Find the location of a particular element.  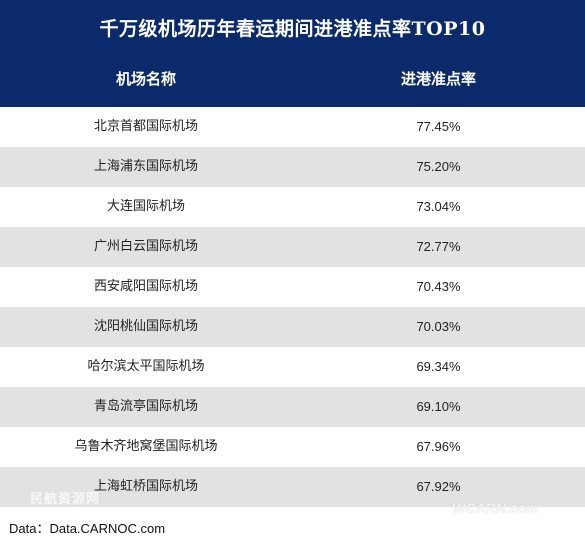

on-time-rate-cell: 77.45% is located at coordinates (438, 126).